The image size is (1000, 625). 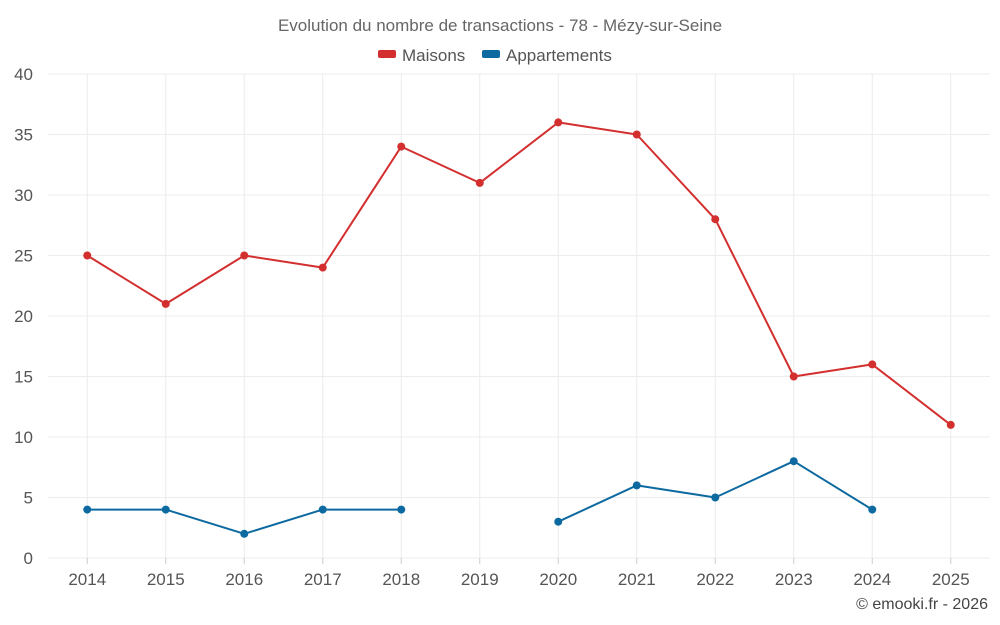 What do you see at coordinates (637, 579) in the screenshot?
I see `x-tick-label: 2021` at bounding box center [637, 579].